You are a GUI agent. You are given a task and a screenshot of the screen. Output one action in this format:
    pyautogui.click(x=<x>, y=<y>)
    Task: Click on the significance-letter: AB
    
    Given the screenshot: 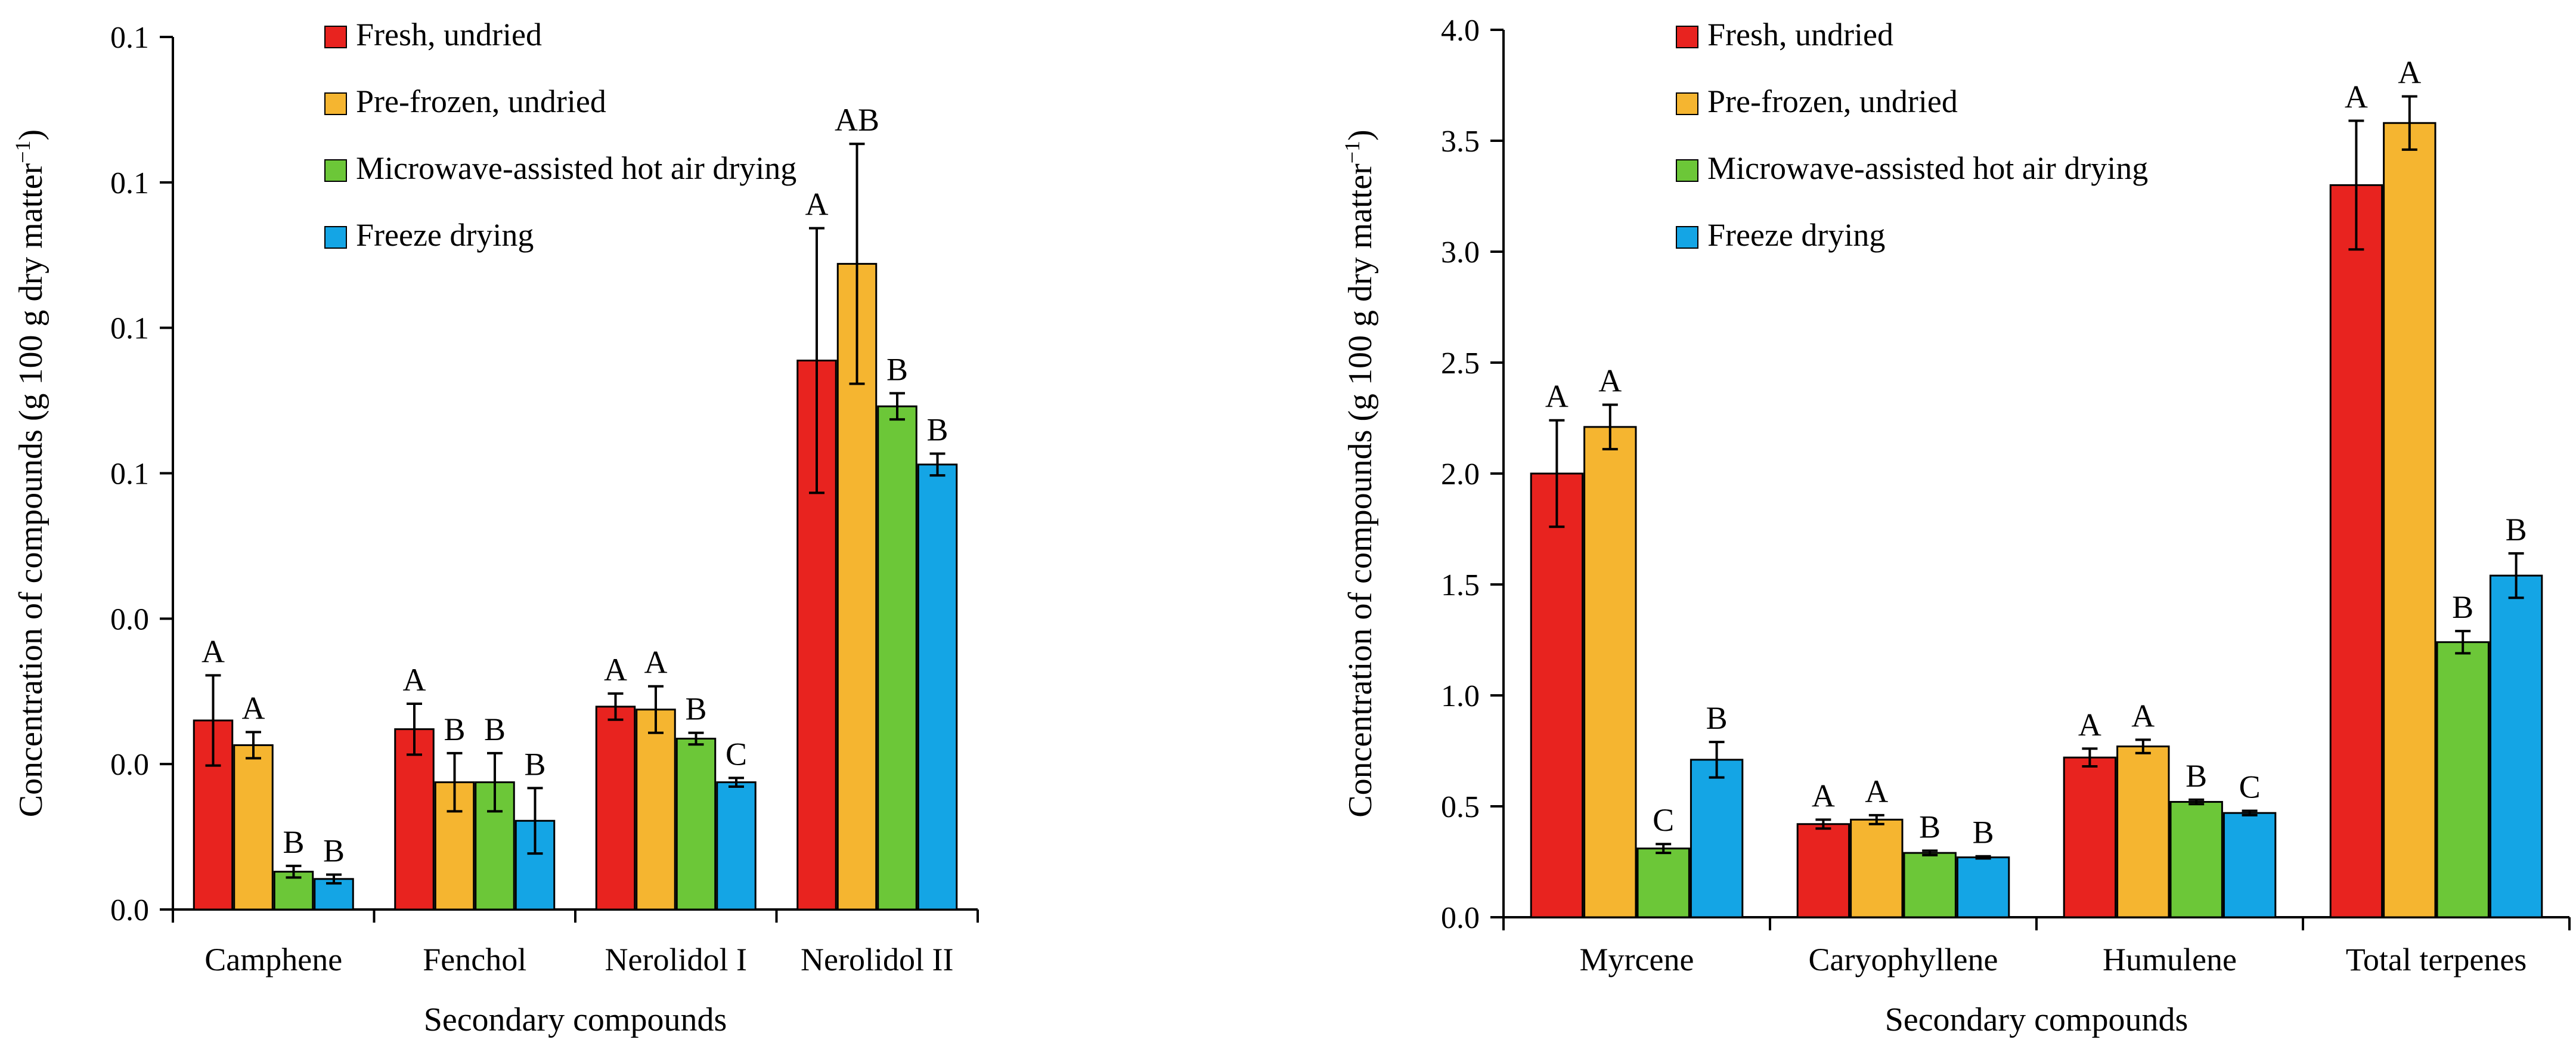 What is the action you would take?
    pyautogui.click(x=857, y=120)
    